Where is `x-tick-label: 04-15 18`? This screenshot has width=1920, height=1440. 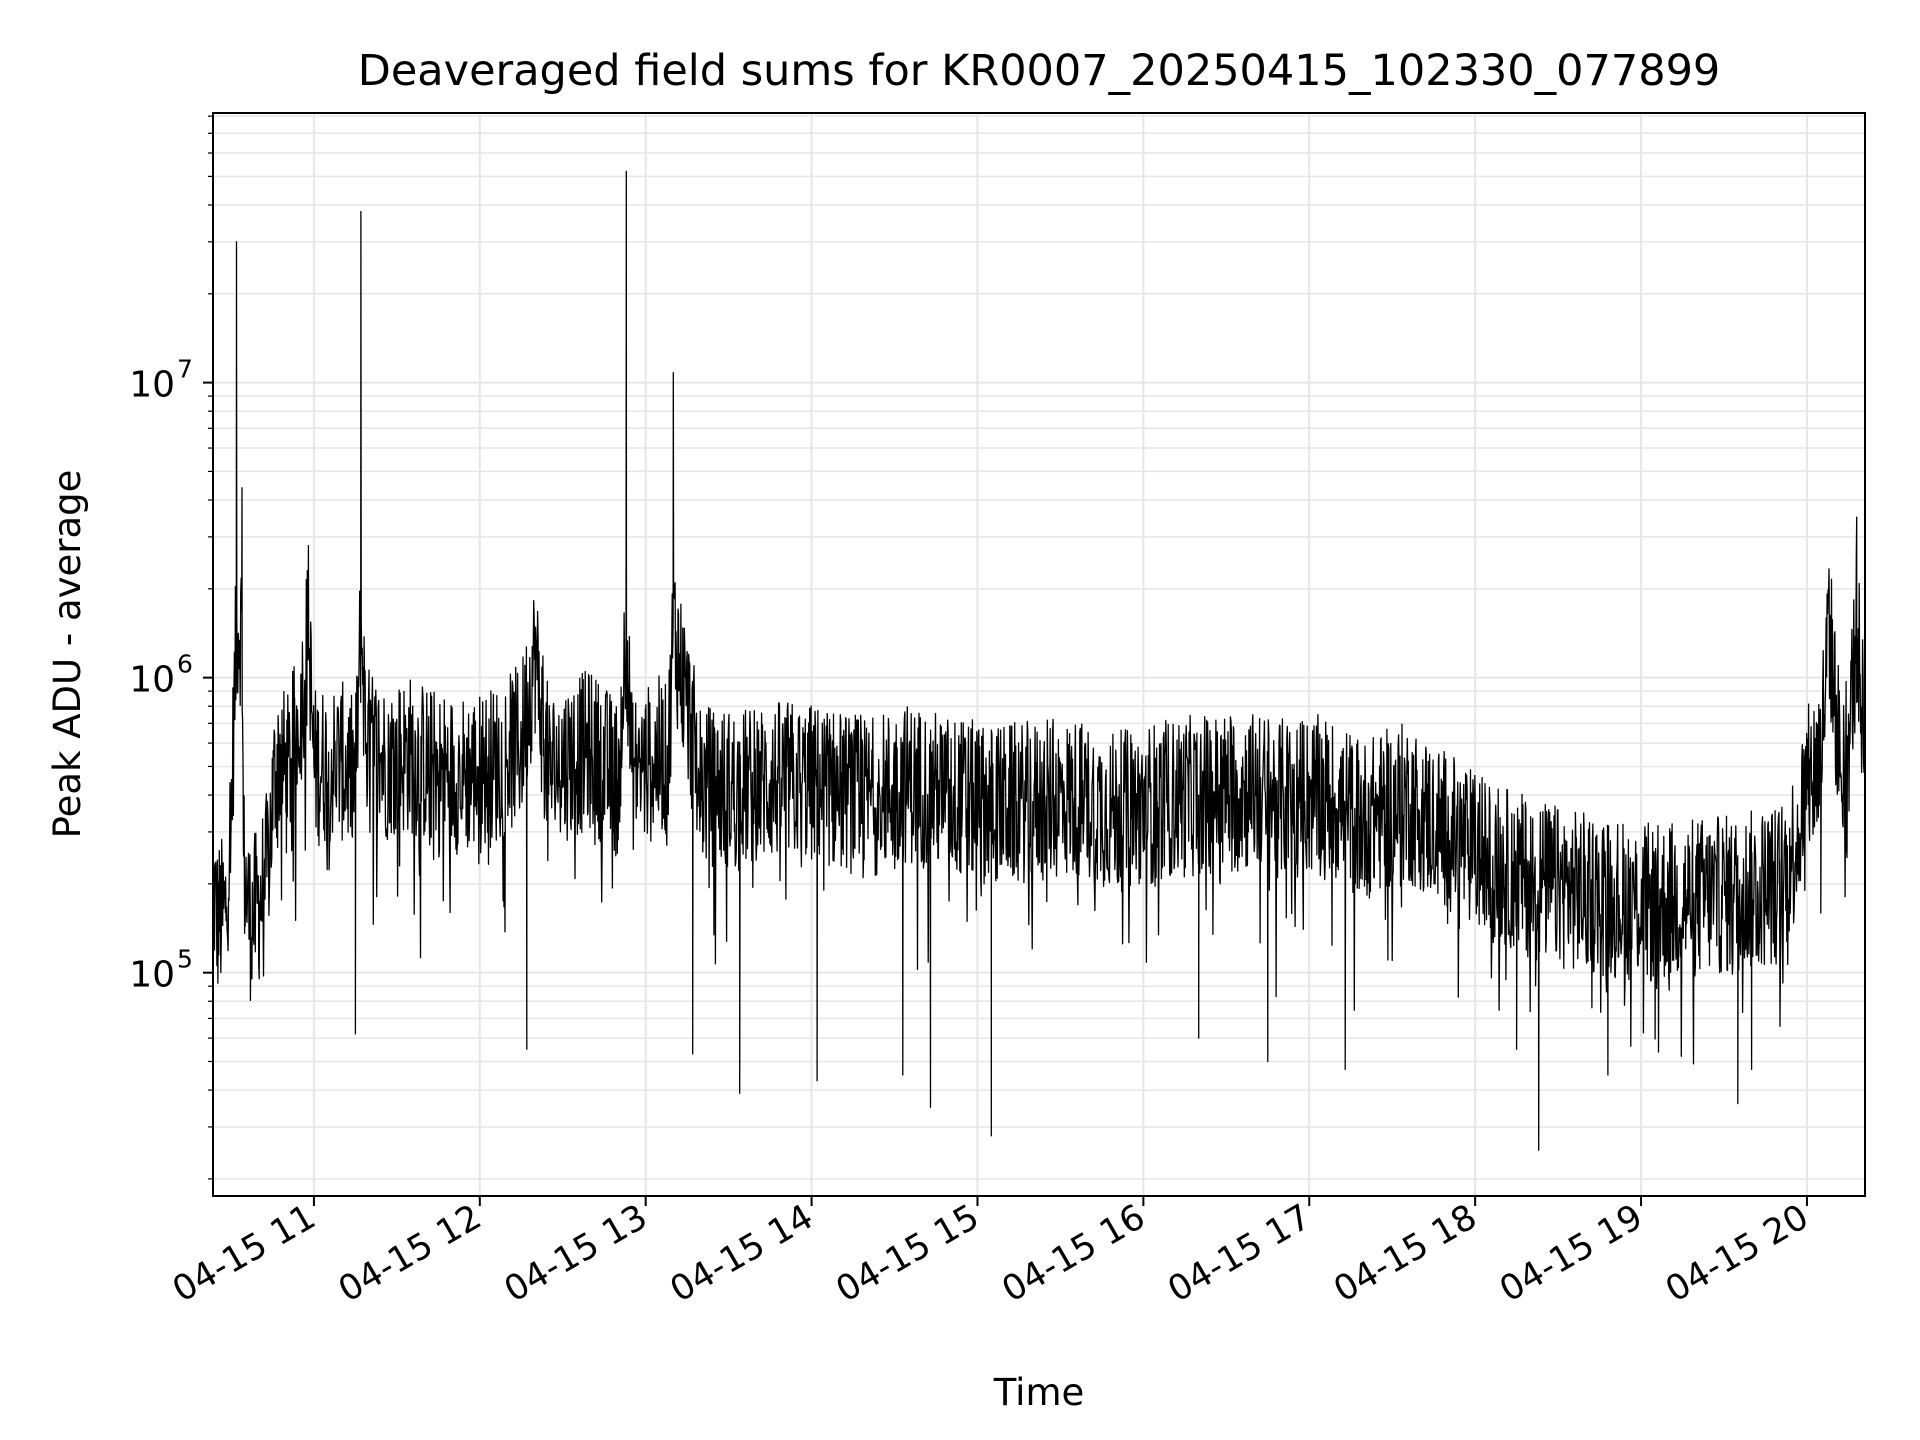 x-tick-label: 04-15 18 is located at coordinates (1405, 1253).